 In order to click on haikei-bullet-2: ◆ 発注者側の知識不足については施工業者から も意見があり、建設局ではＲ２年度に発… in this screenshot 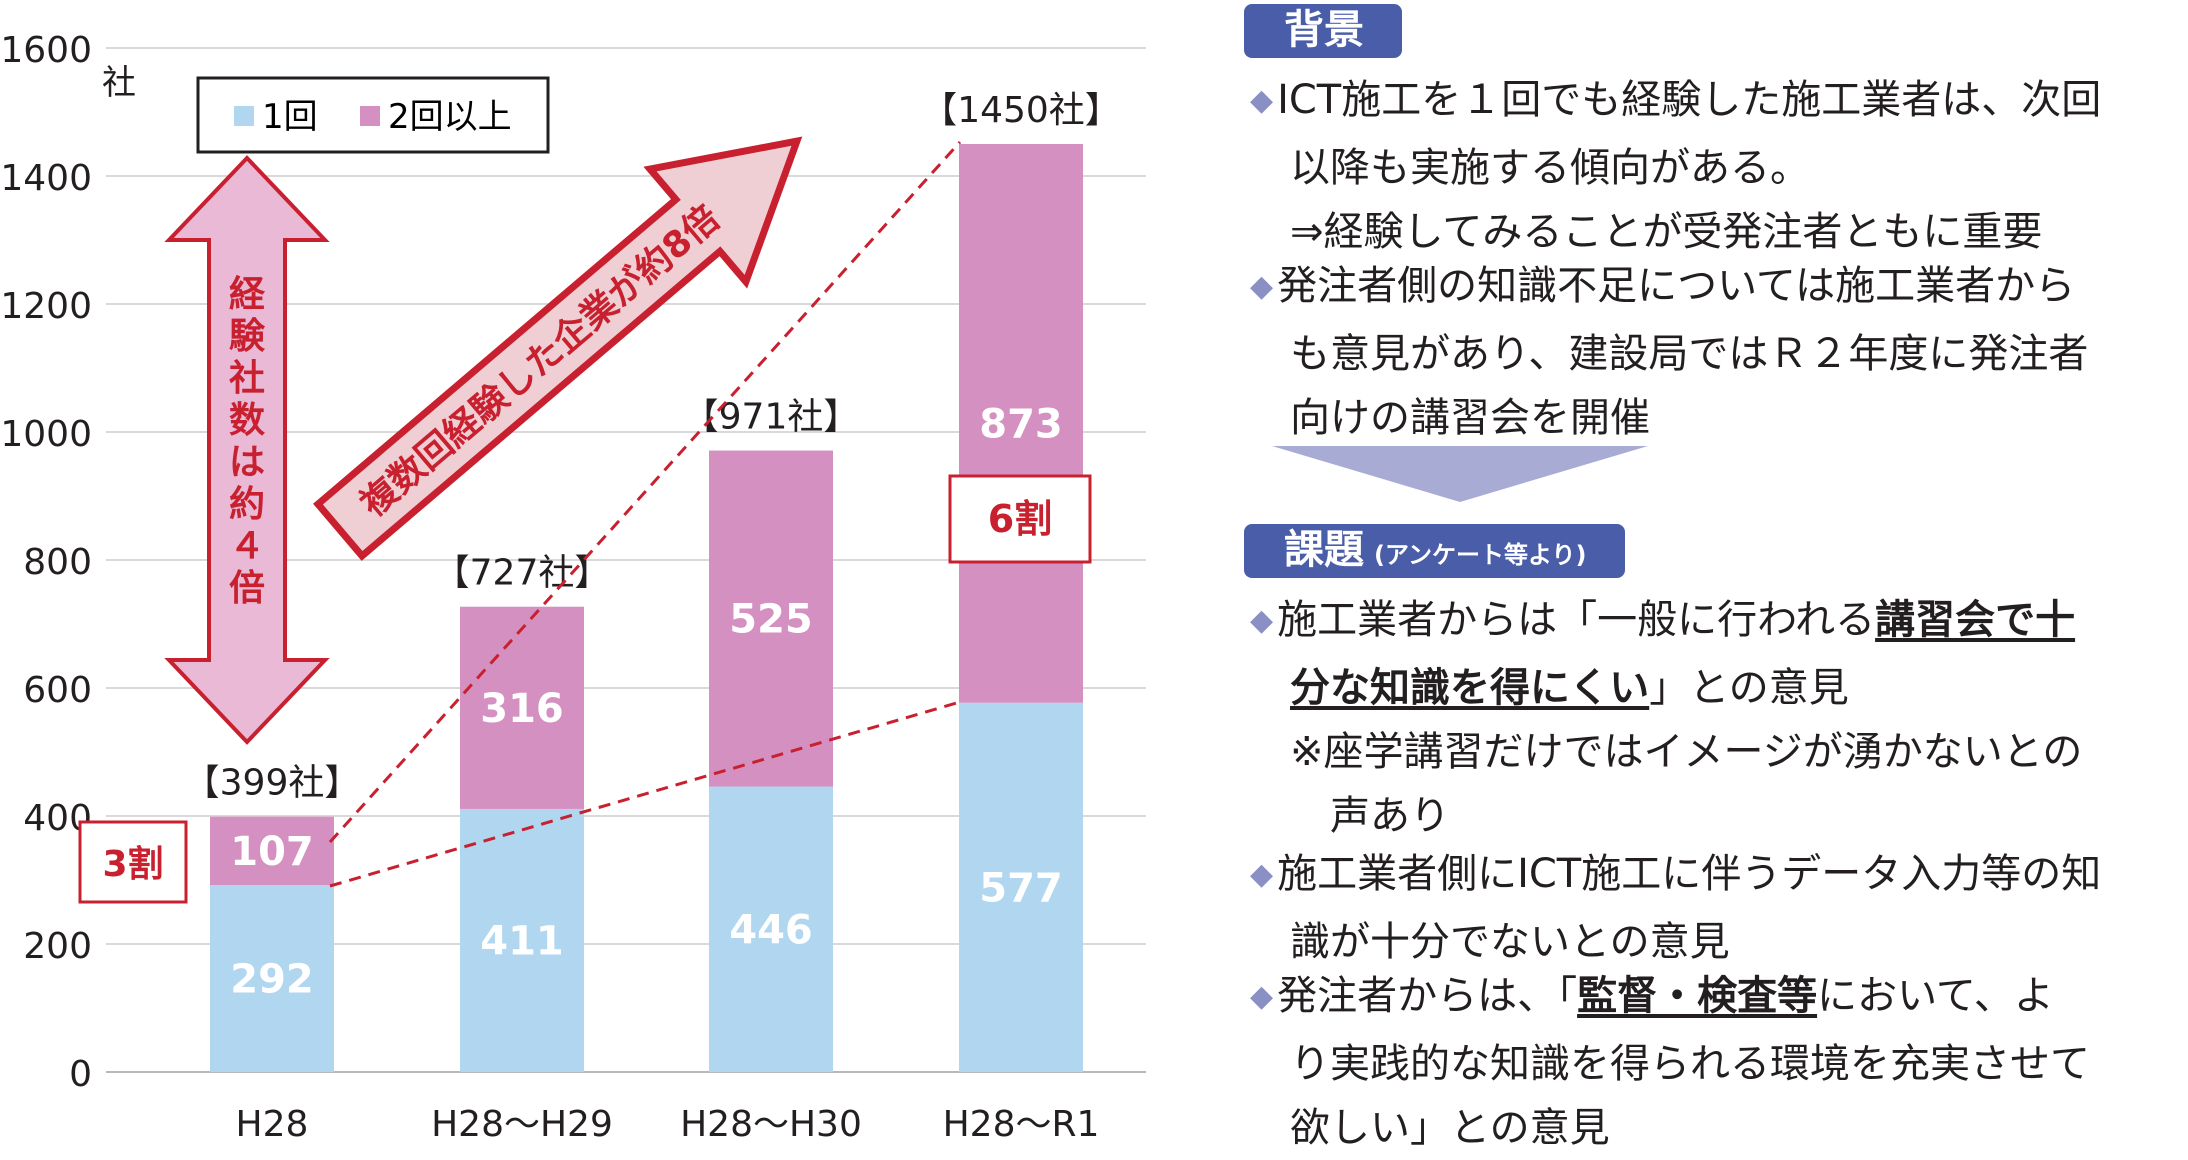, I will do `click(1717, 352)`.